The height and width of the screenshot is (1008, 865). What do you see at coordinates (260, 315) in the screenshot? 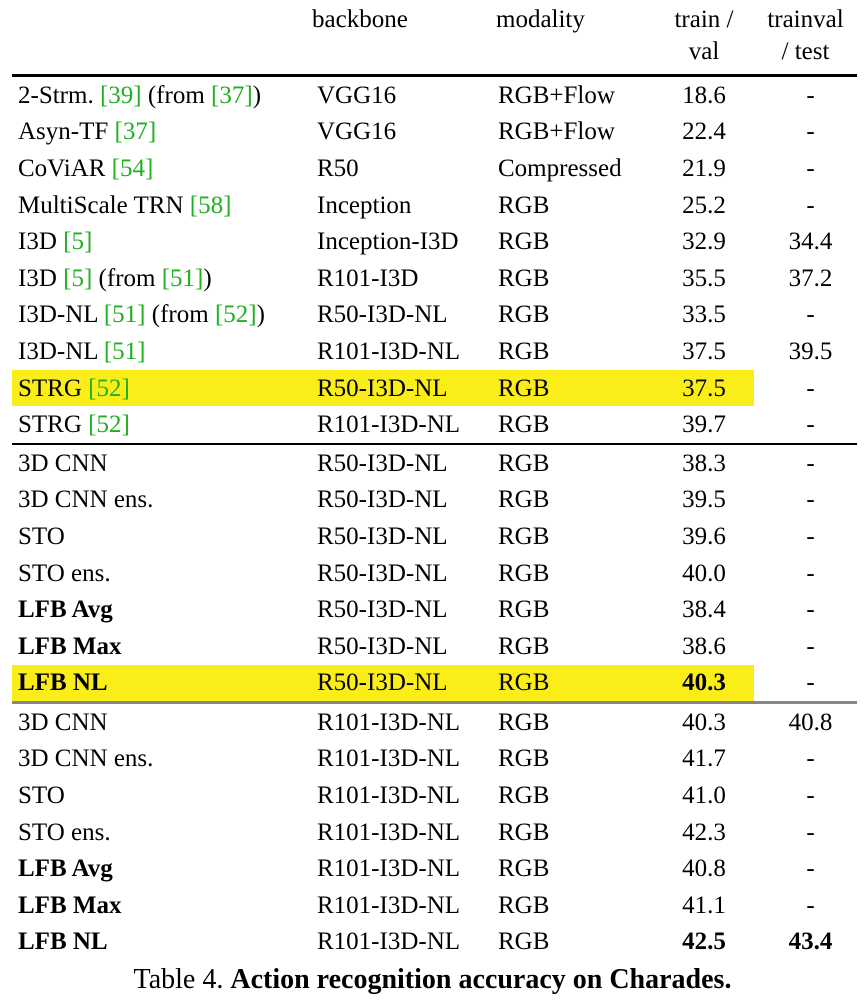
I see `method-text: )` at bounding box center [260, 315].